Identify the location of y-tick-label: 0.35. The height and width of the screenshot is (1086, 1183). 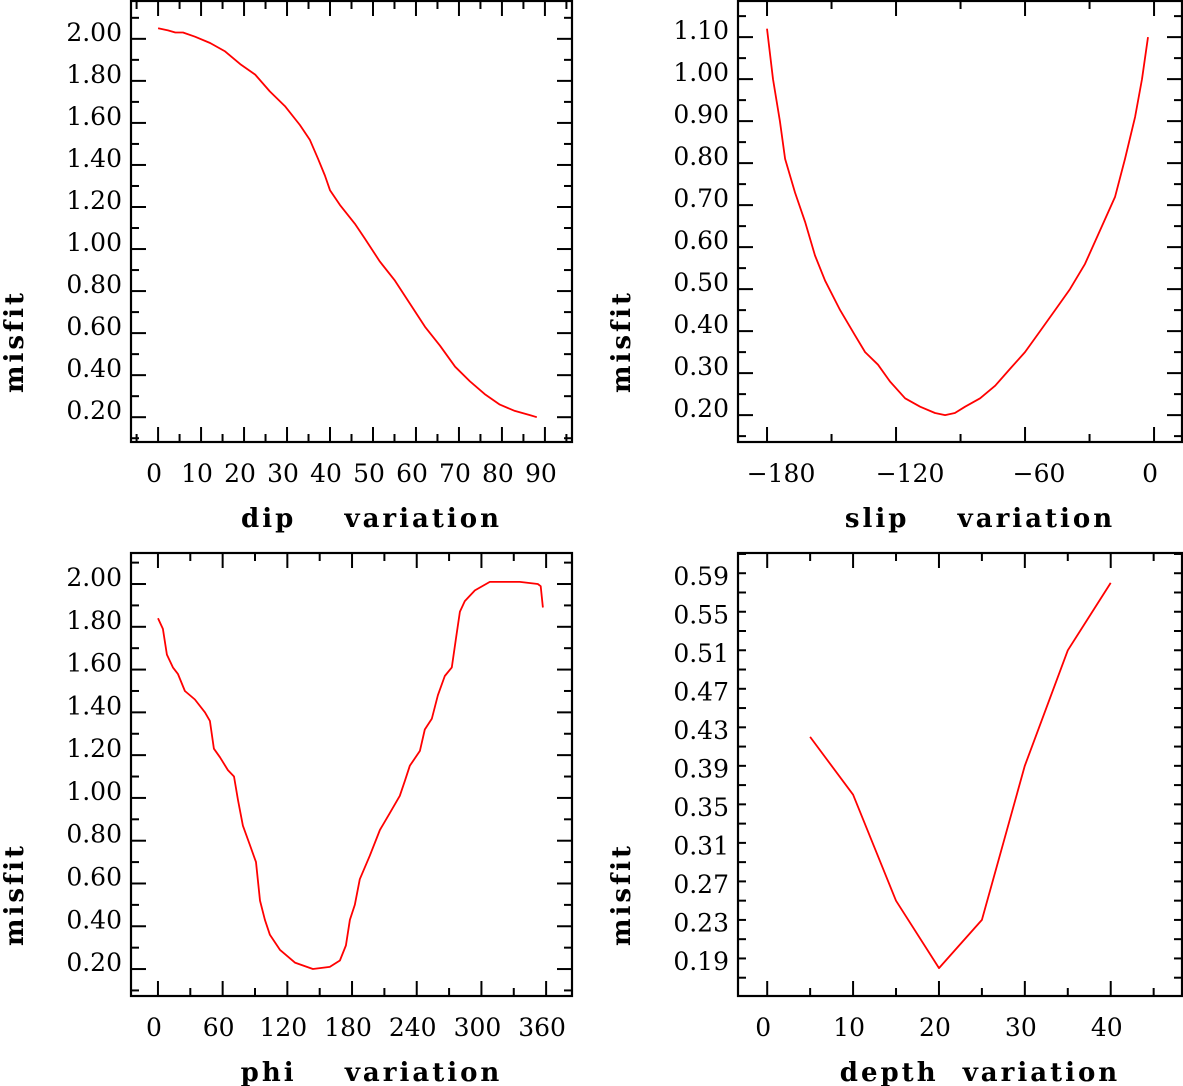
(701, 807).